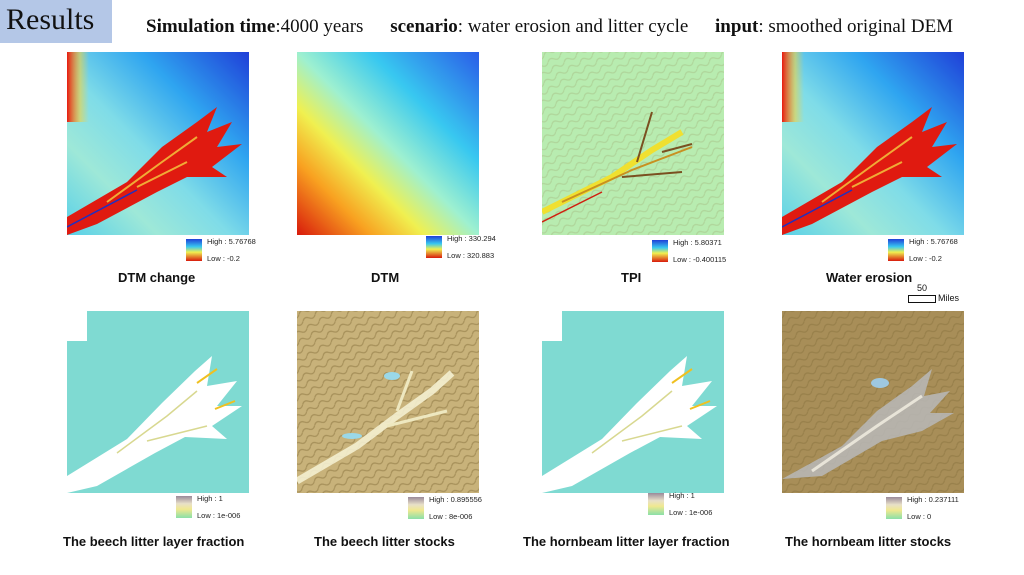 This screenshot has height=575, width=1024. What do you see at coordinates (455, 499) in the screenshot?
I see `legend-high: High : 0.895556` at bounding box center [455, 499].